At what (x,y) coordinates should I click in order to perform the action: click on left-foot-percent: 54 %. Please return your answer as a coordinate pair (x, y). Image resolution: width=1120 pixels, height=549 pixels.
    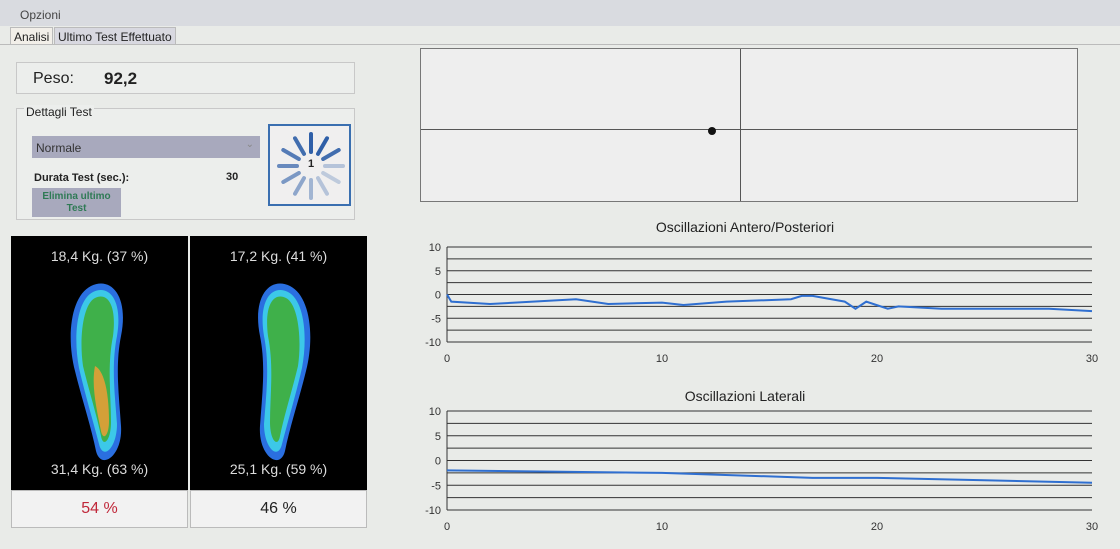
    Looking at the image, I should click on (99, 509).